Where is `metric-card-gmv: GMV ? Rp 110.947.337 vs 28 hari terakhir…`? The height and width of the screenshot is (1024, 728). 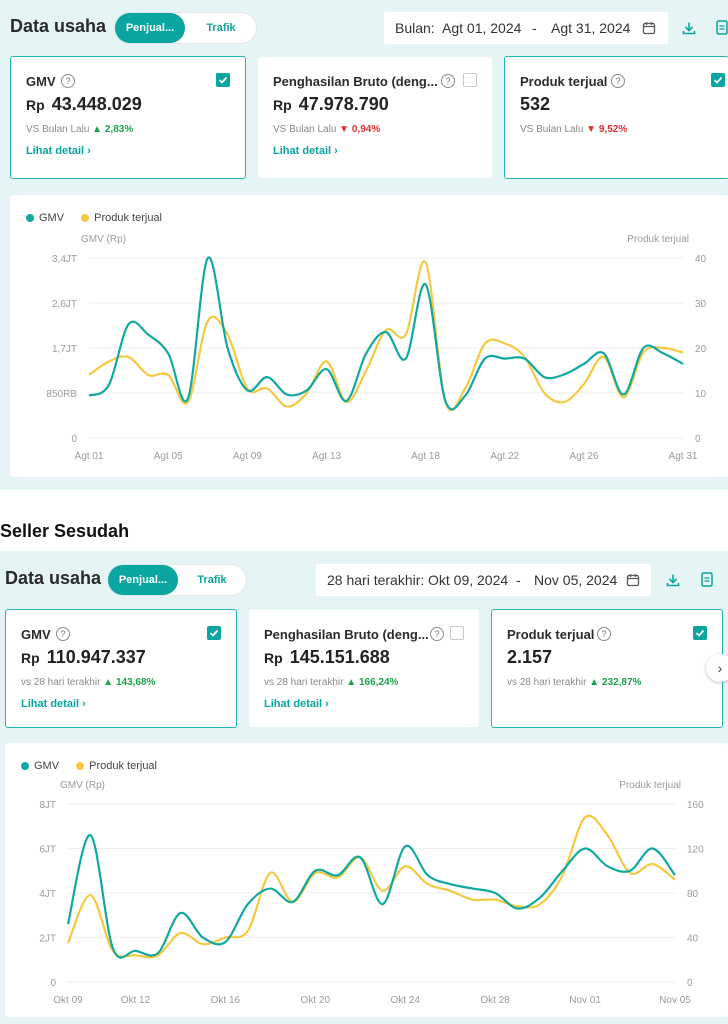
metric-card-gmv: GMV ? Rp 110.947.337 vs 28 hari terakhir… is located at coordinates (121, 668).